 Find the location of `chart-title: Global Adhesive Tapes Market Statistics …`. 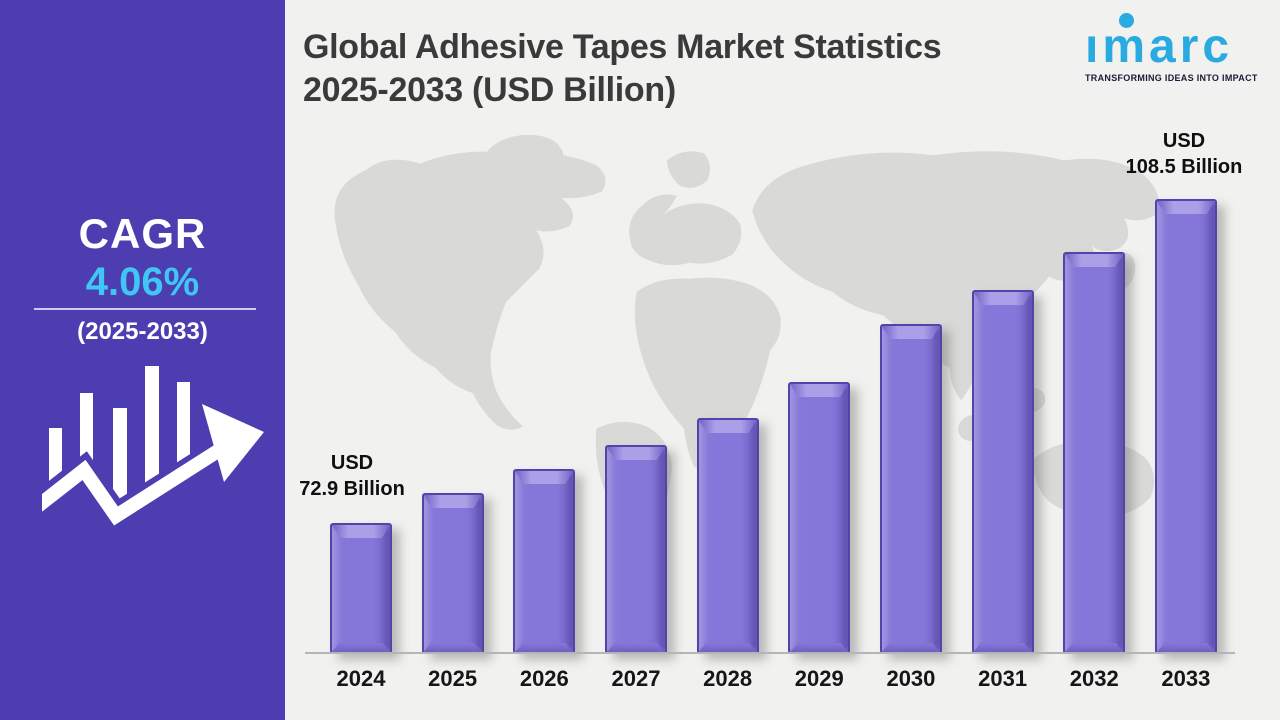

chart-title: Global Adhesive Tapes Market Statistics … is located at coordinates (683, 69).